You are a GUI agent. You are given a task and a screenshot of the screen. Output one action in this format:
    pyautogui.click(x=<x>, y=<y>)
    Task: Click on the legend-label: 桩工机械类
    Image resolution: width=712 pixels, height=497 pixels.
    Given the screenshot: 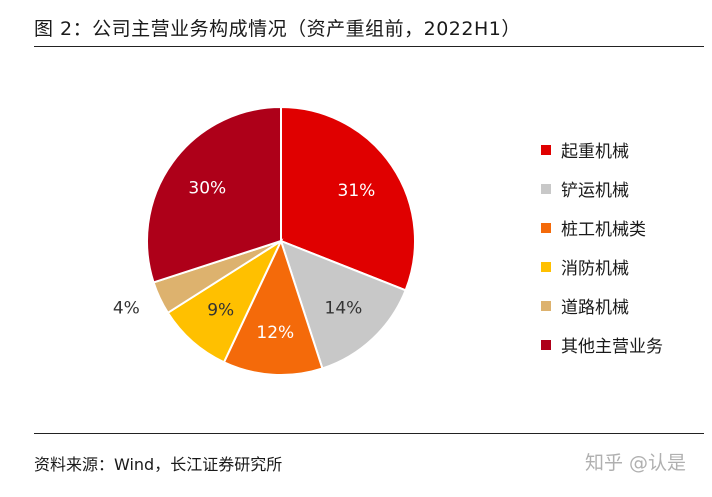 What is the action you would take?
    pyautogui.click(x=603, y=230)
    